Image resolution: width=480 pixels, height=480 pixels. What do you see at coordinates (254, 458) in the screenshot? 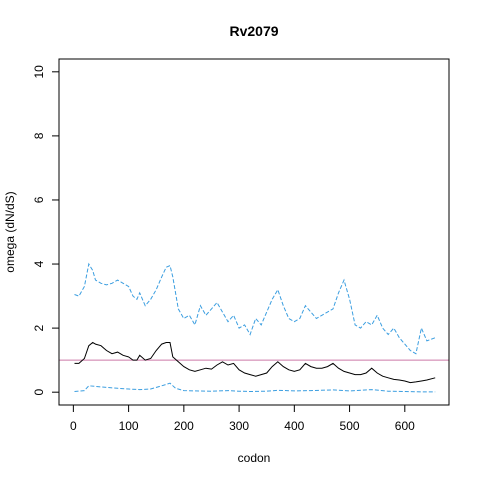
I see `x-axis-label: codon` at bounding box center [254, 458].